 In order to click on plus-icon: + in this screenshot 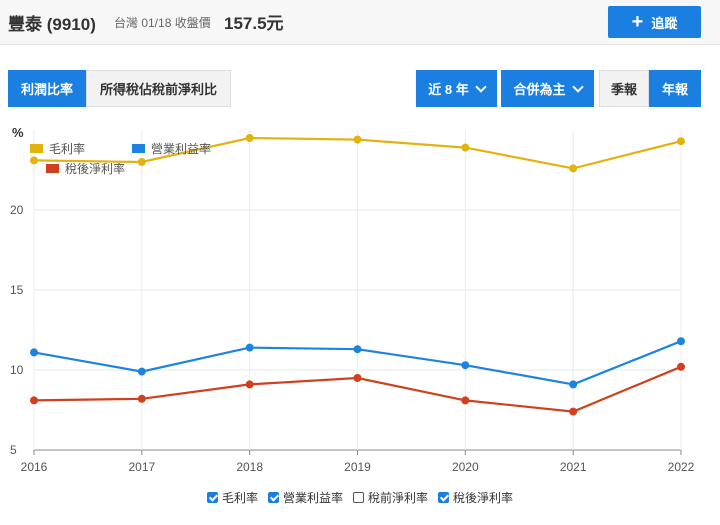, I will do `click(637, 22)`.